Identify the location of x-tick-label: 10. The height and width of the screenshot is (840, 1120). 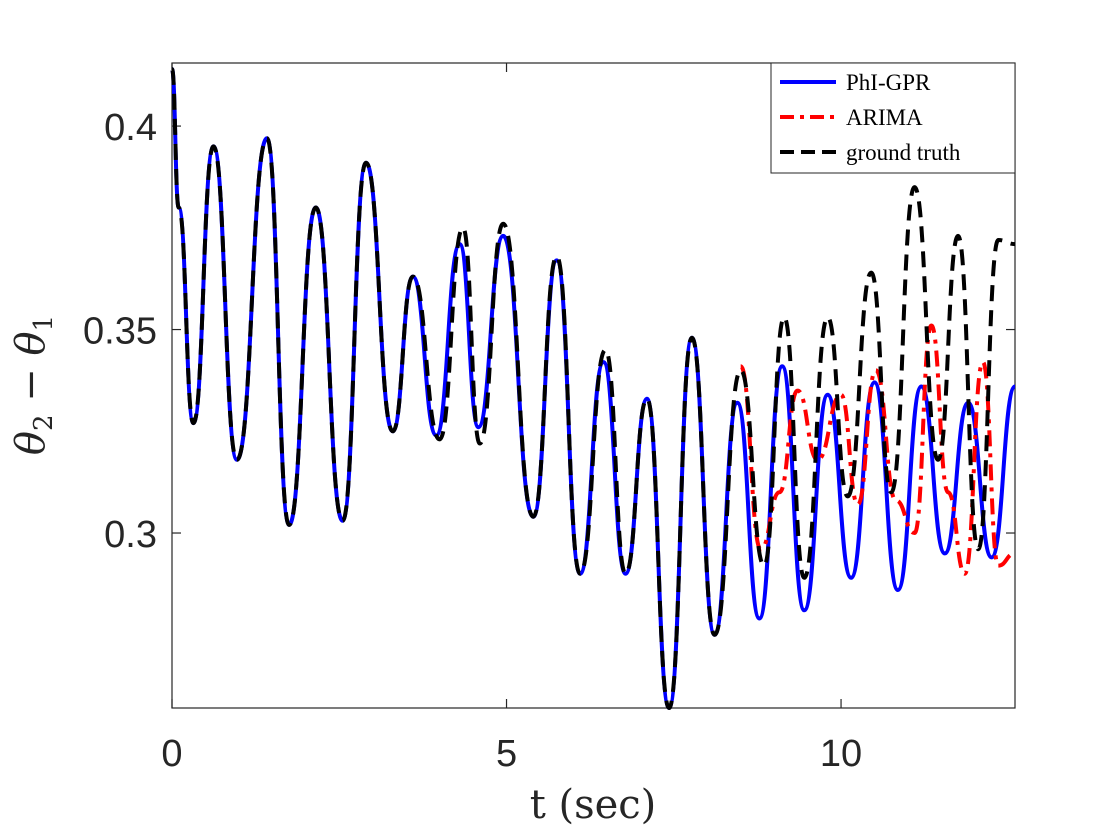
(841, 754).